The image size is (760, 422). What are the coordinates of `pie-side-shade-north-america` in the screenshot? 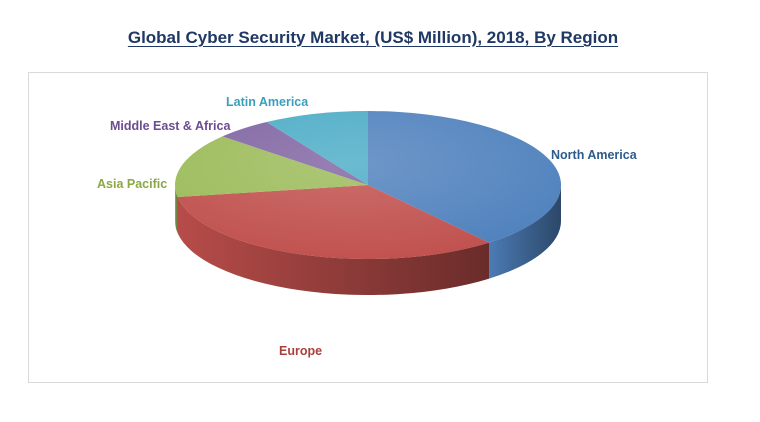 It's located at (525, 232).